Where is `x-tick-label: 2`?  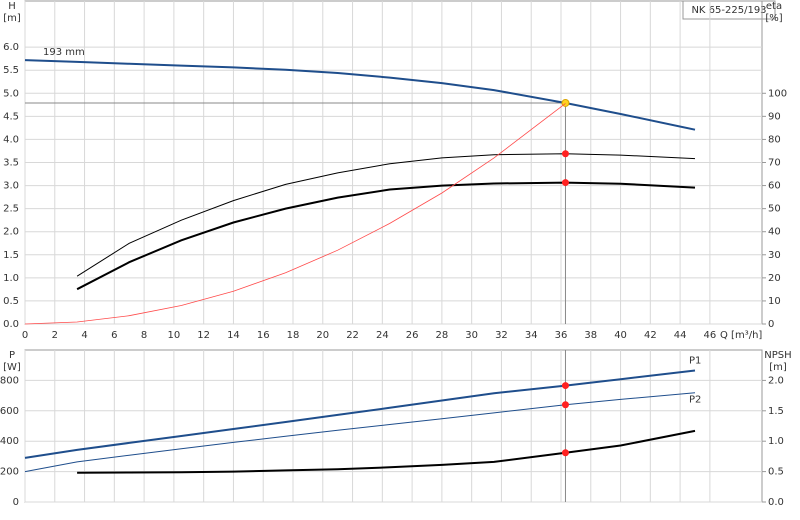 x-tick-label: 2 is located at coordinates (55, 335).